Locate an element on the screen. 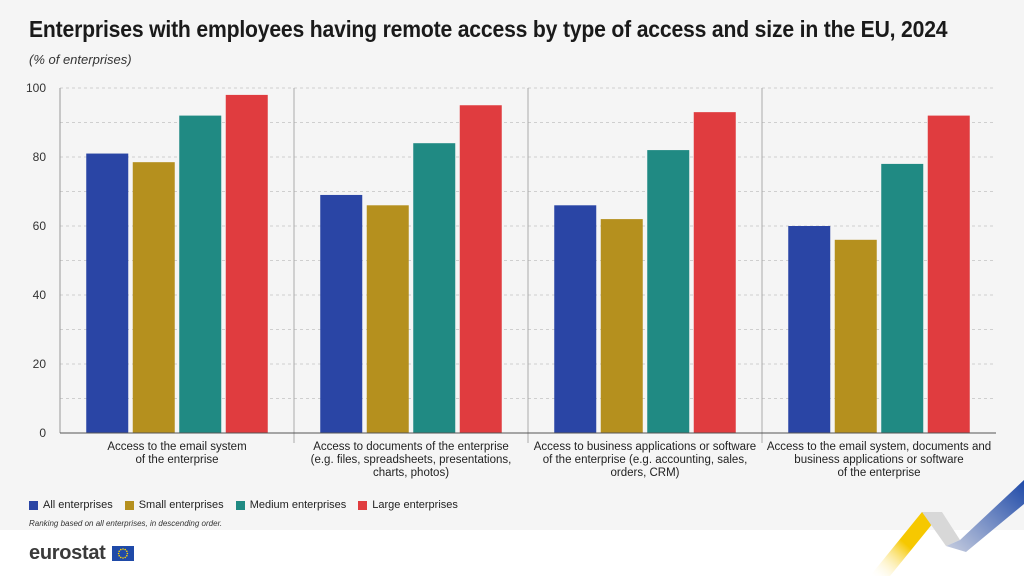  legend-swatch-large is located at coordinates (363, 505).